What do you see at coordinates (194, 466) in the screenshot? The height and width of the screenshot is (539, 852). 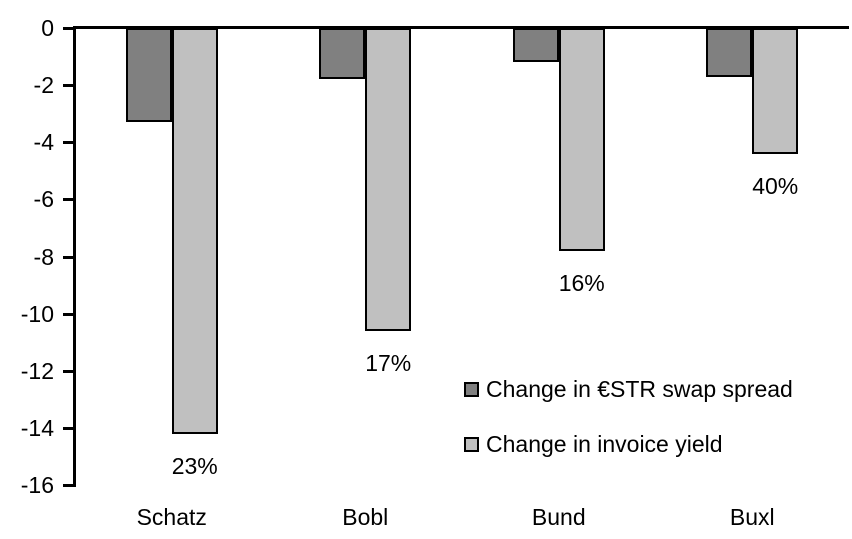 I see `point-label-schatz: 23%` at bounding box center [194, 466].